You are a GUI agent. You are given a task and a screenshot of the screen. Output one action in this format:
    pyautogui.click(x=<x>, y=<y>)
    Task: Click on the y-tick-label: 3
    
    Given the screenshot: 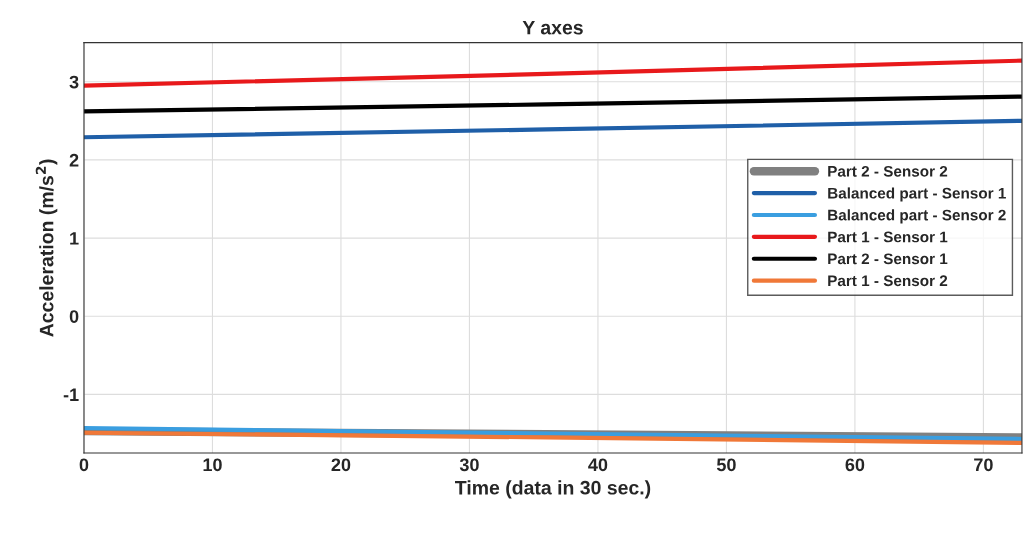 What is the action you would take?
    pyautogui.click(x=74, y=82)
    